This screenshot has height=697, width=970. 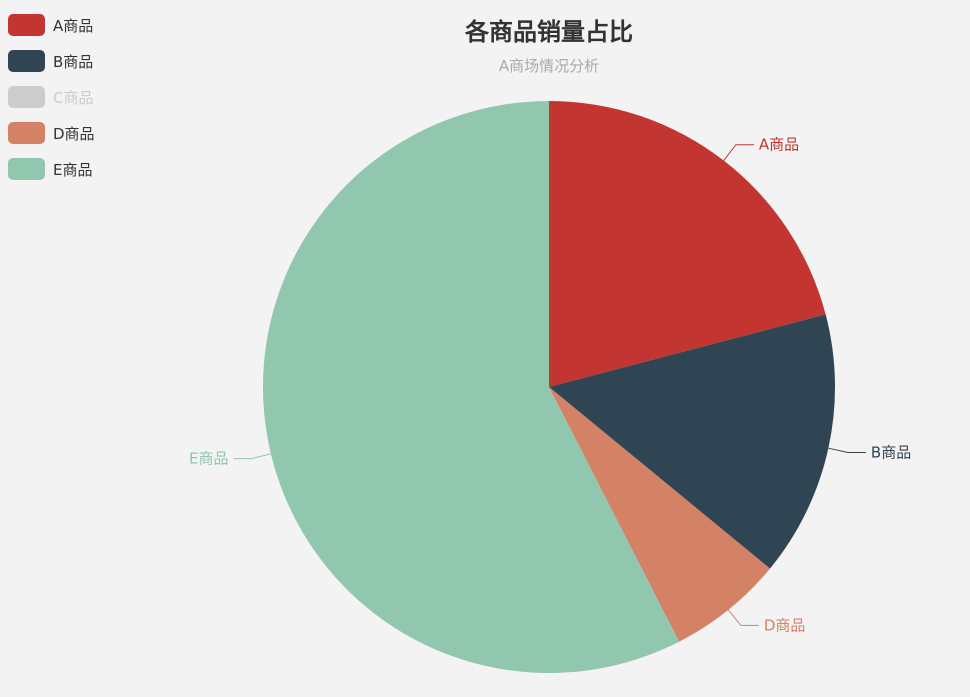 I want to click on legend: A商品 B商品 C商品 D商品 E商品, so click(x=51, y=103).